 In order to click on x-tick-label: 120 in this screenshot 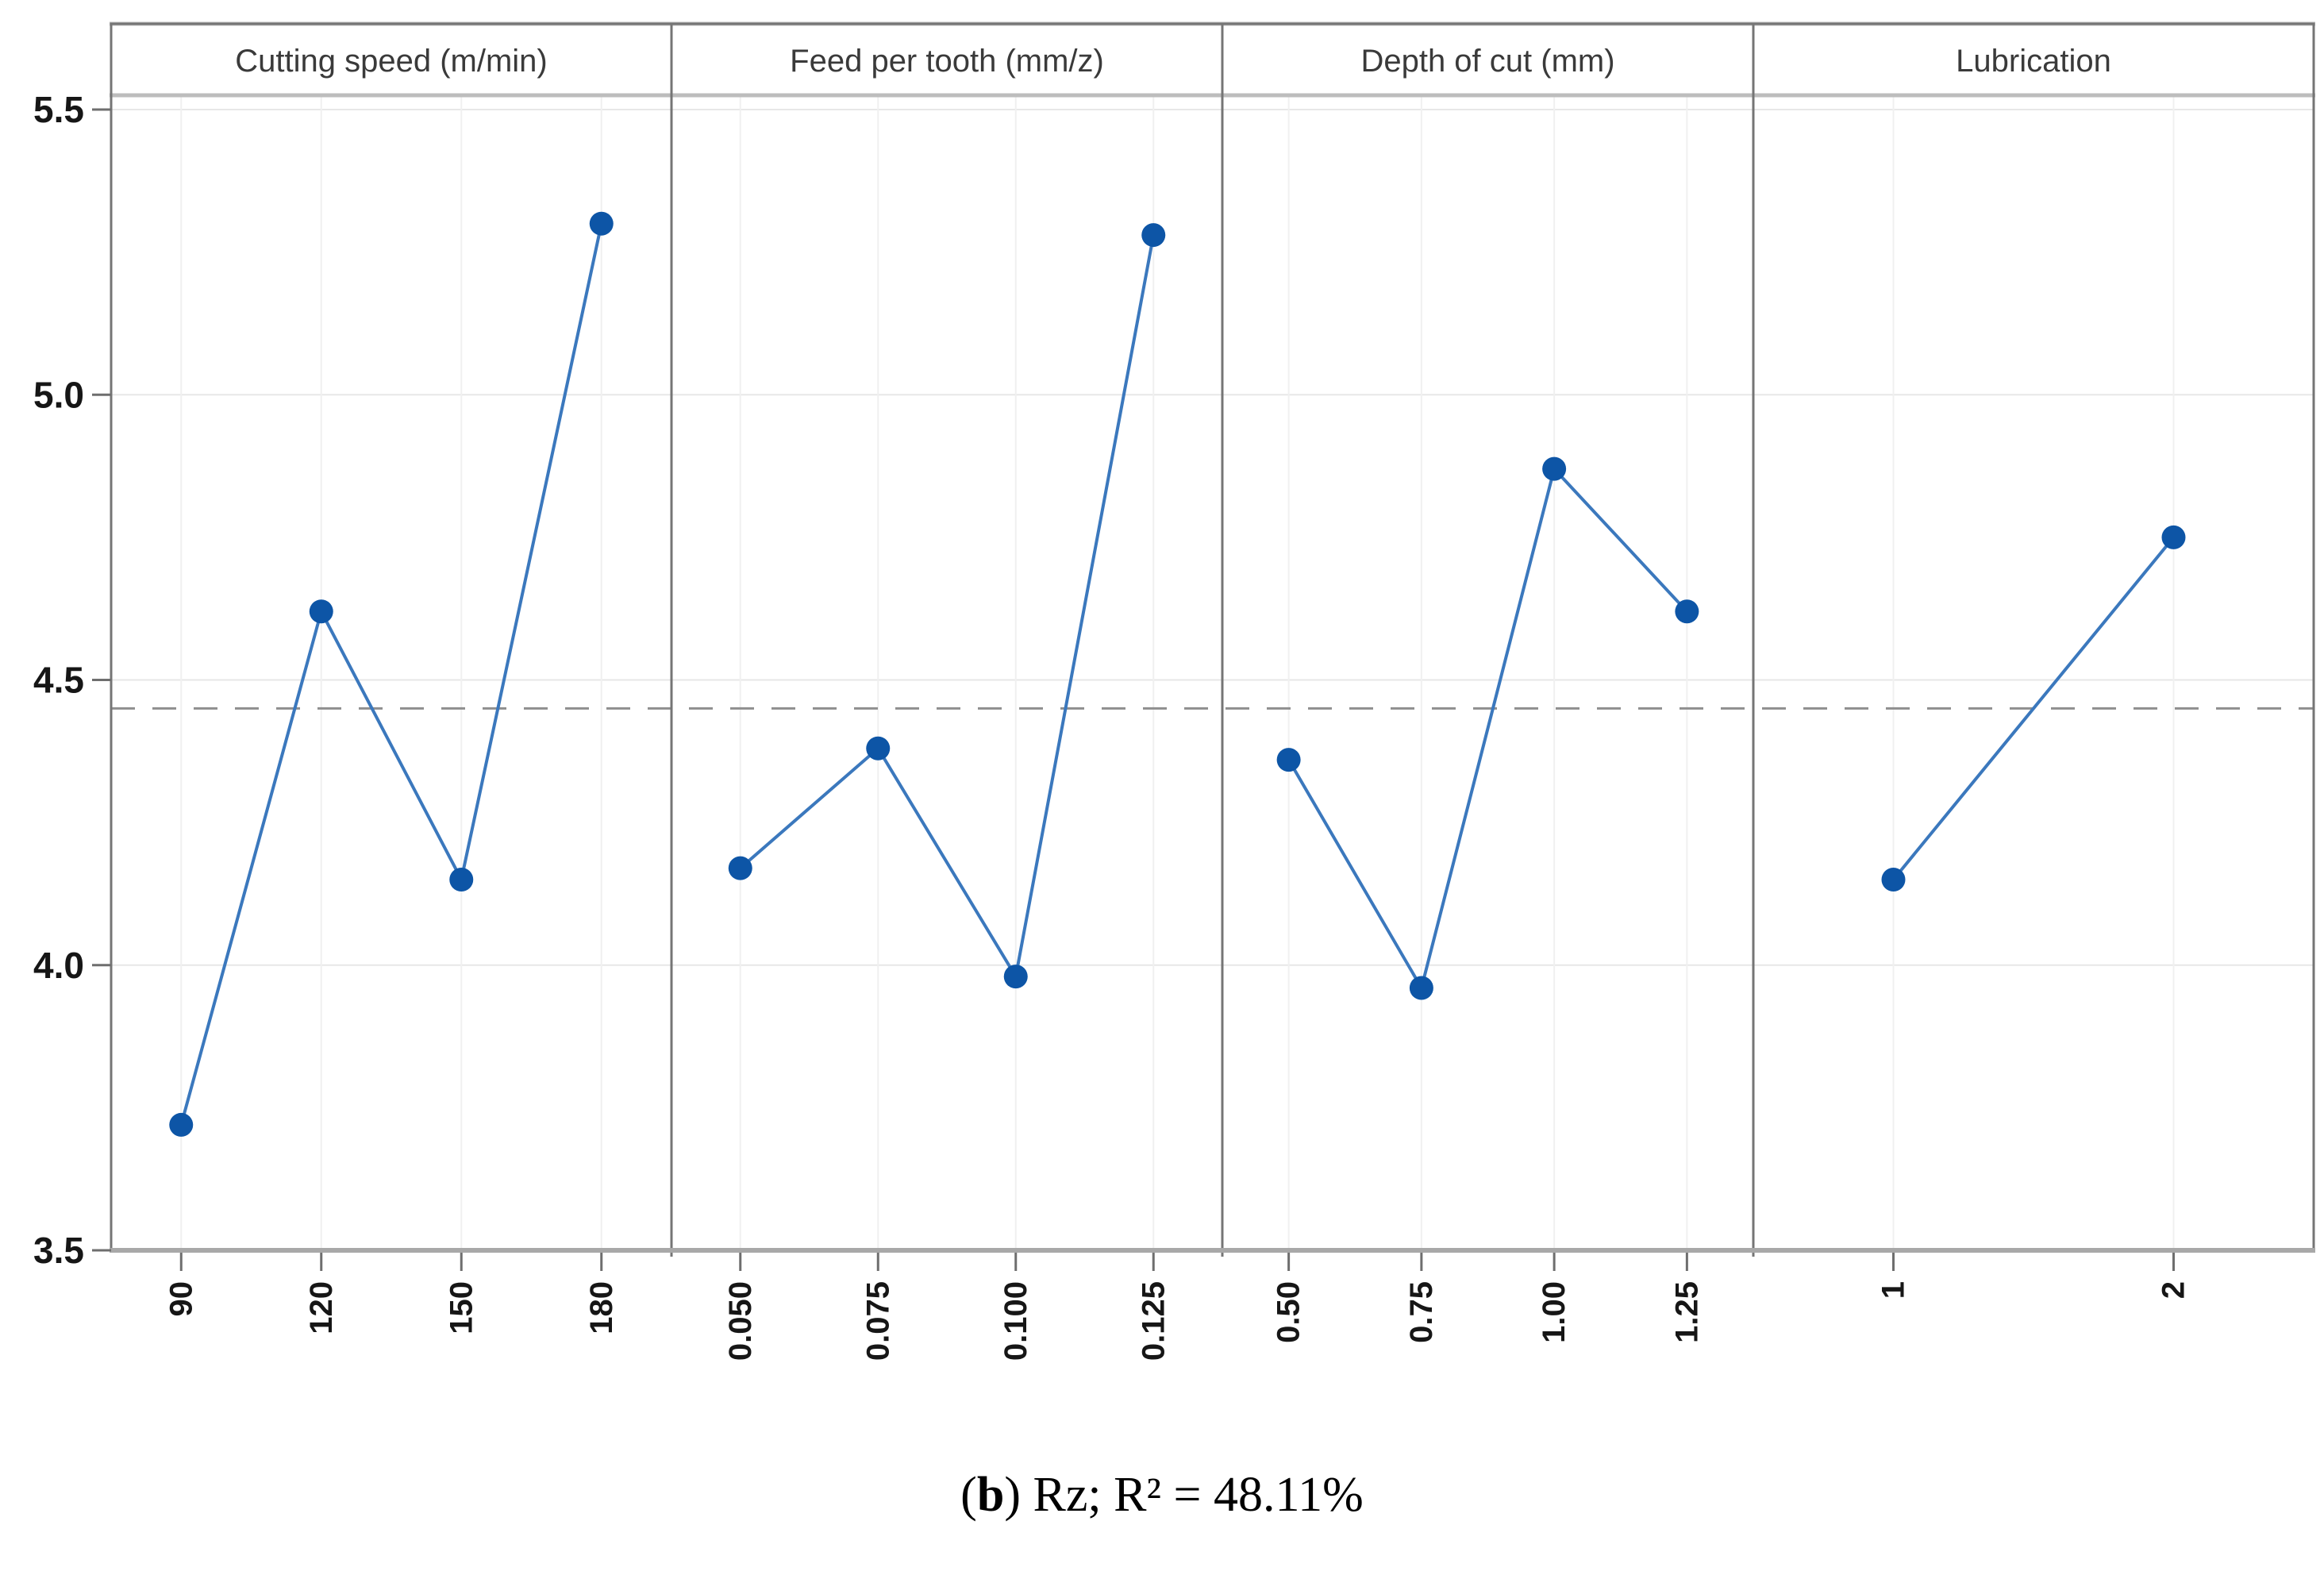, I will do `click(321, 1307)`.